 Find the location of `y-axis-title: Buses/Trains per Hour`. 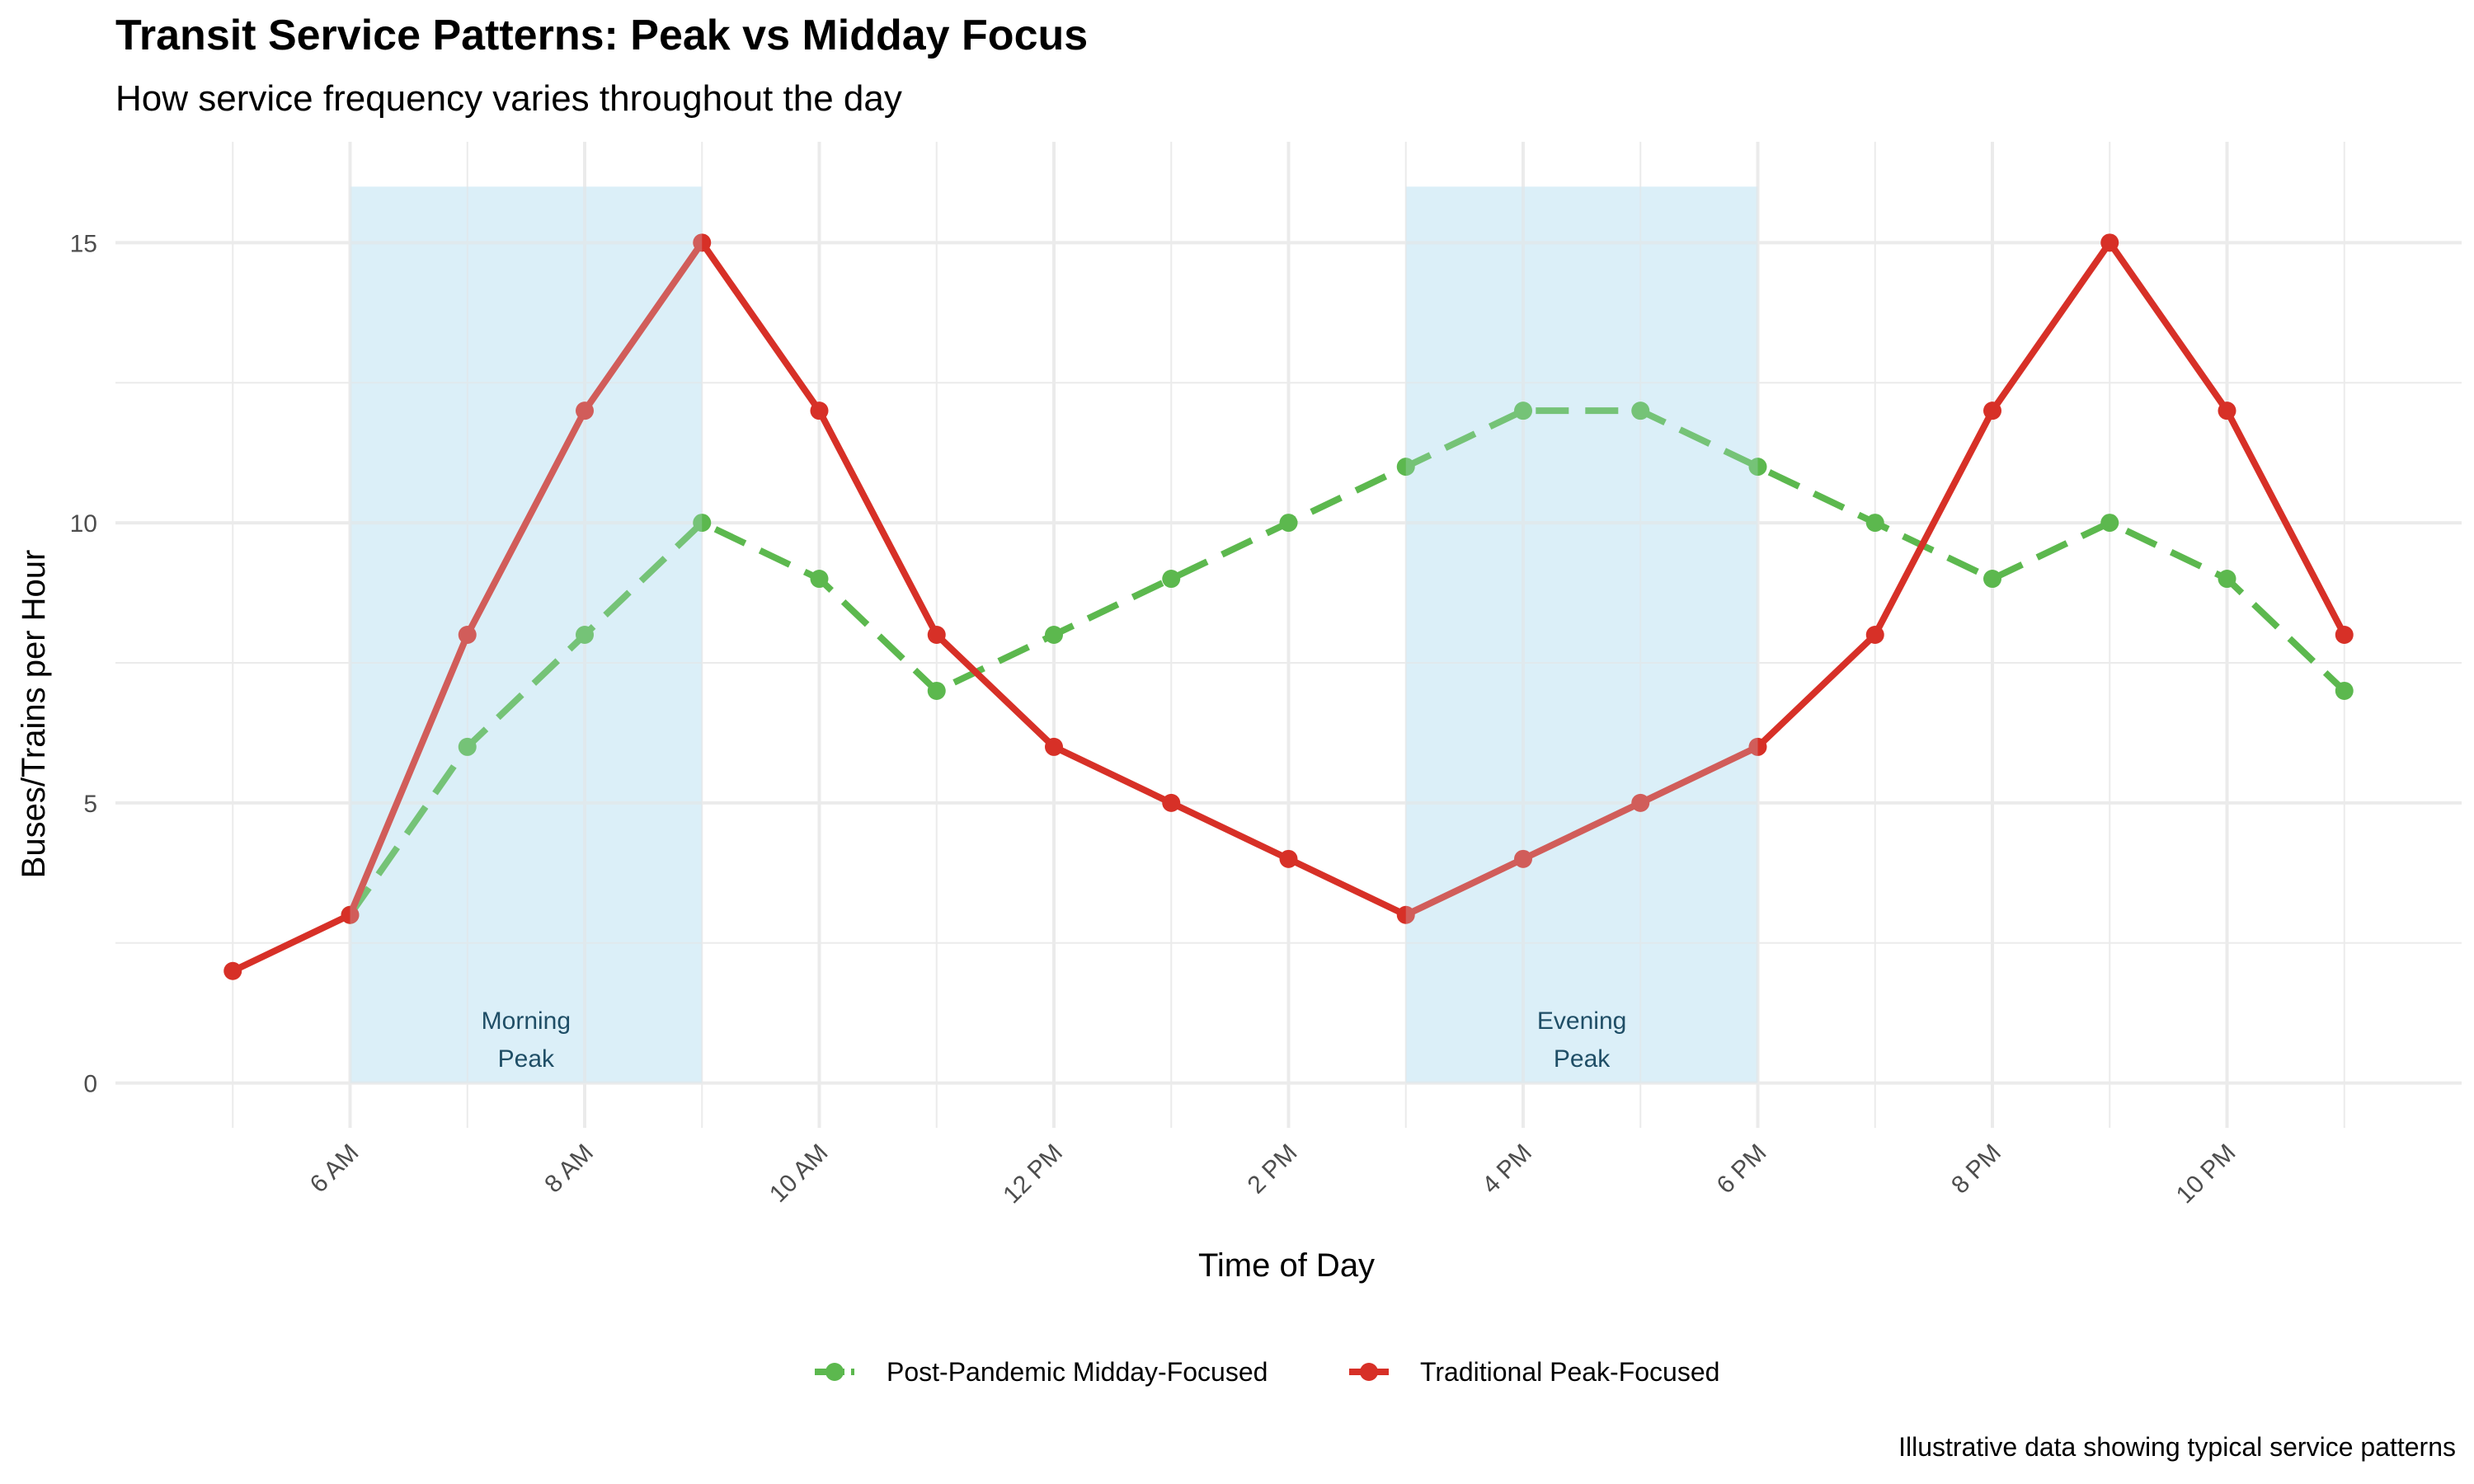

y-axis-title: Buses/Trains per Hour is located at coordinates (34, 714).